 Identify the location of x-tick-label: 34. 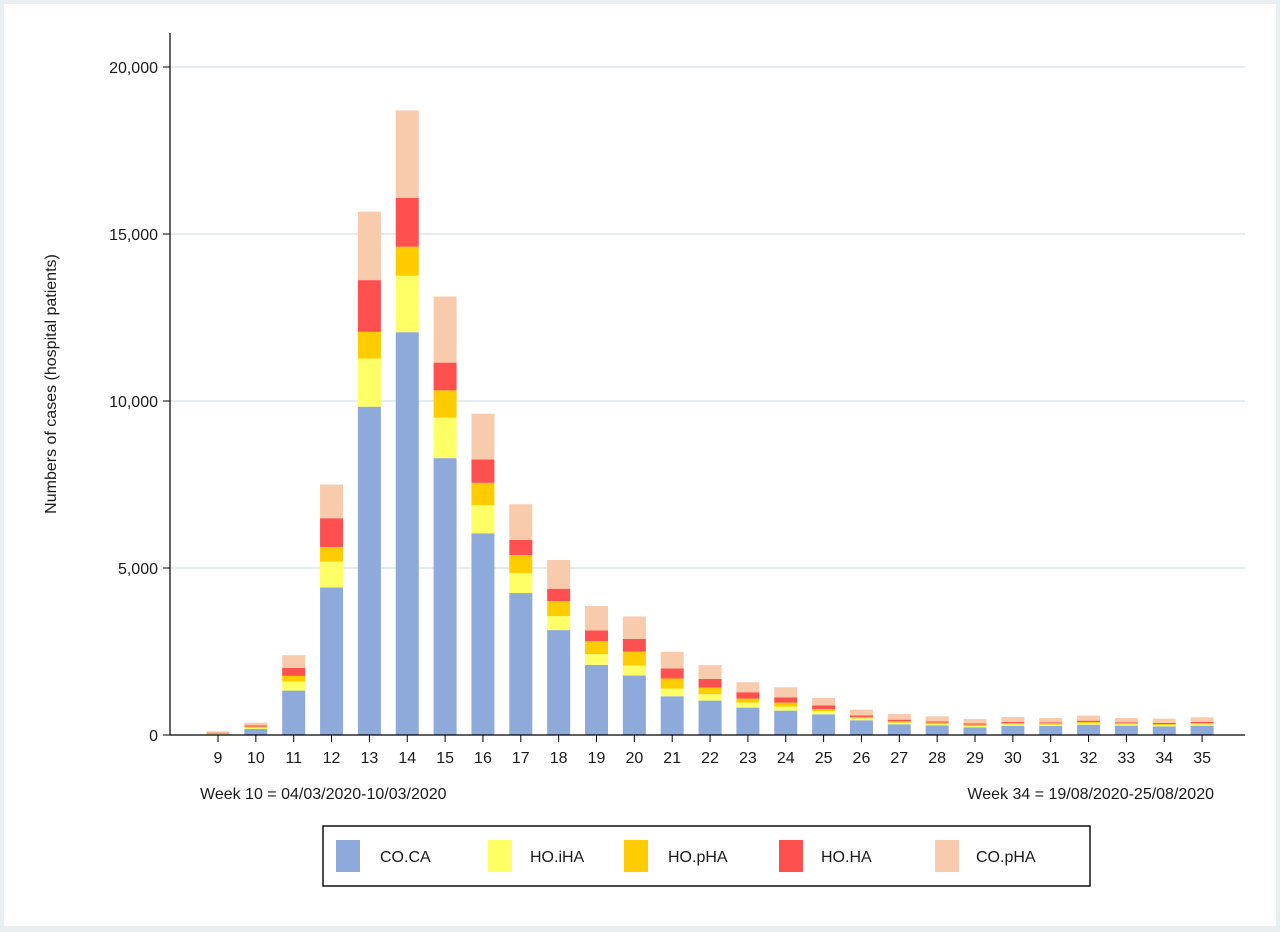
(1164, 758).